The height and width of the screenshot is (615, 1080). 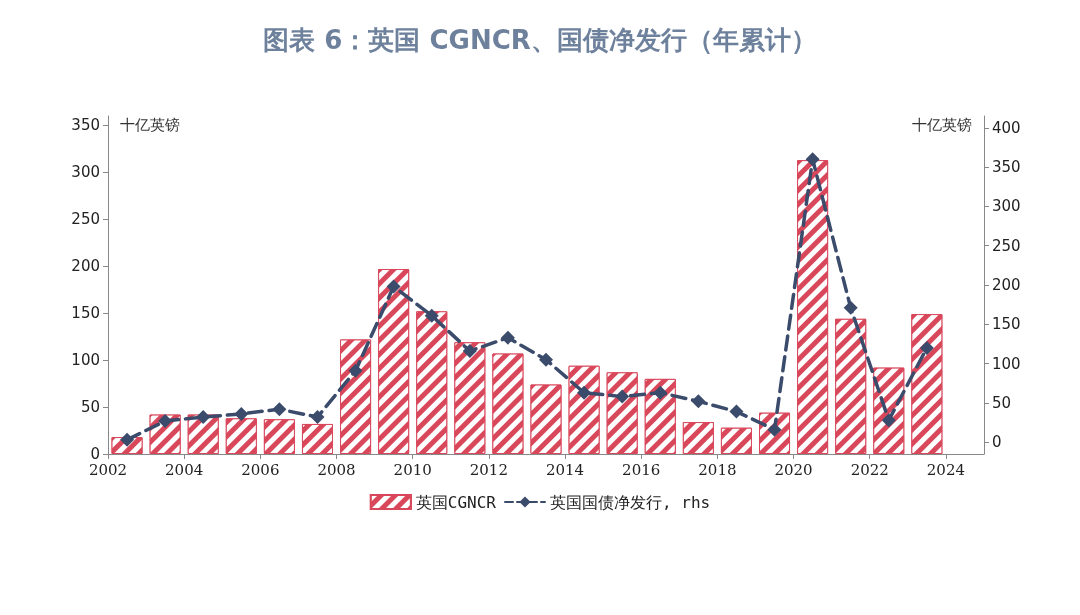 I want to click on x-tick-label: 2014, so click(x=565, y=469).